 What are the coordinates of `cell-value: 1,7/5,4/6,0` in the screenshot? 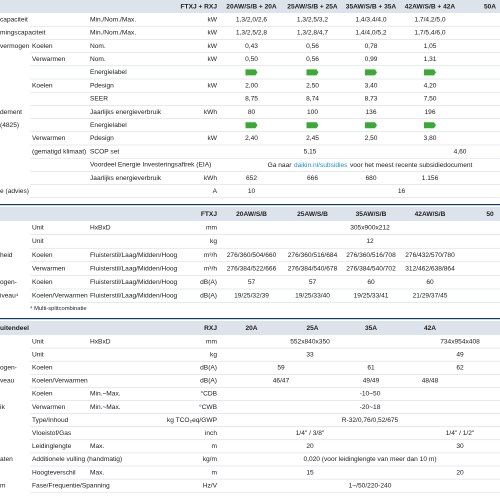 It's located at (429, 33).